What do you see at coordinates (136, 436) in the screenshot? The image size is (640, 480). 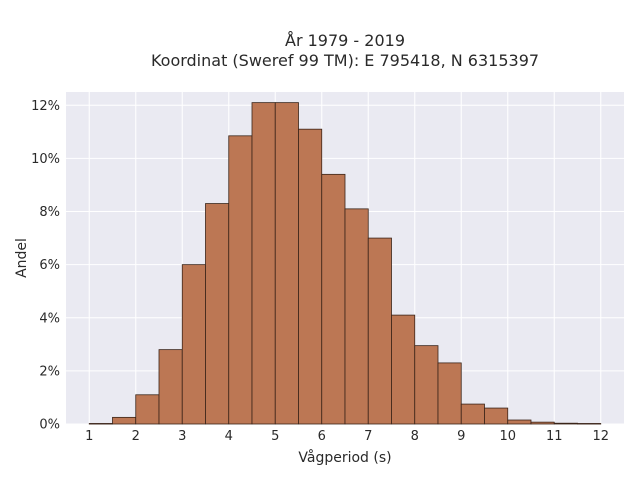 I see `x-tick-label: 2` at bounding box center [136, 436].